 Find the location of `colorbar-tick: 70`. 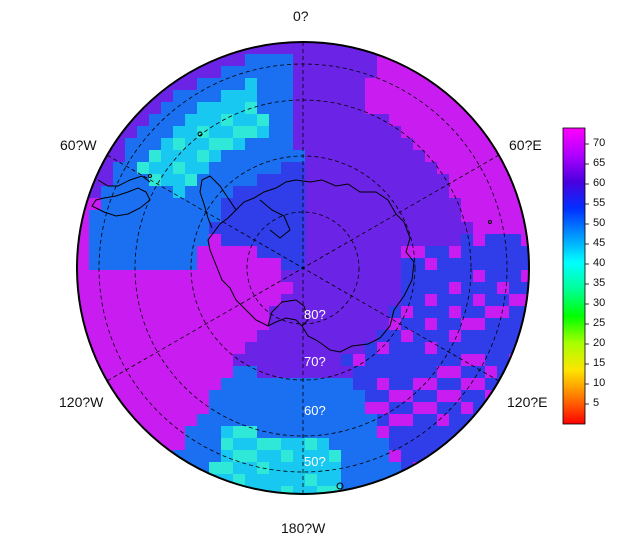

colorbar-tick: 70 is located at coordinates (599, 143).